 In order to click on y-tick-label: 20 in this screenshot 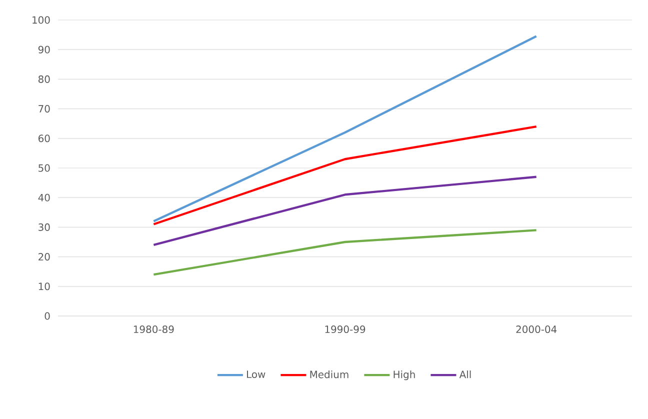, I will do `click(44, 257)`.